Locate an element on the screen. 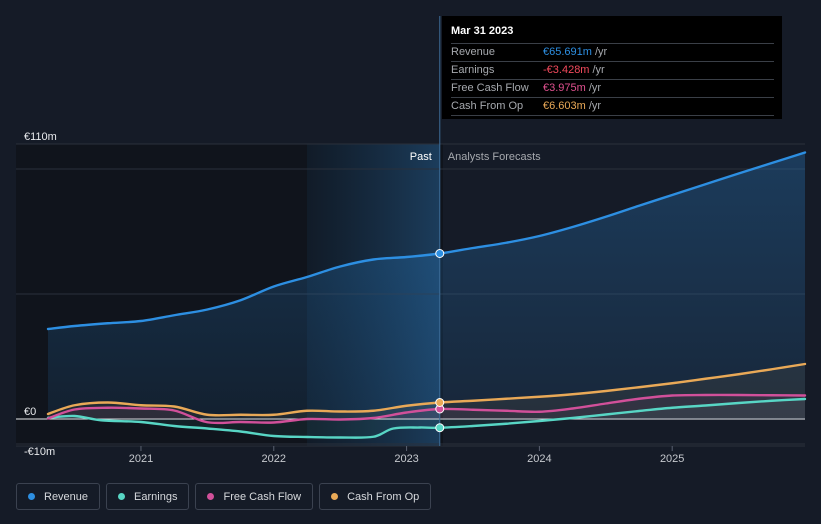 Image resolution: width=821 pixels, height=524 pixels. tooltip-value: €65.691m is located at coordinates (567, 52).